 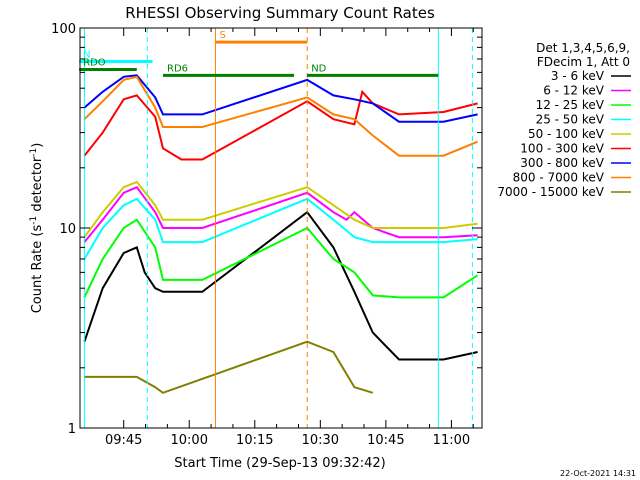 What do you see at coordinates (562, 163) in the screenshot?
I see `legend-label-300-800-kev: 300 - 800 keV` at bounding box center [562, 163].